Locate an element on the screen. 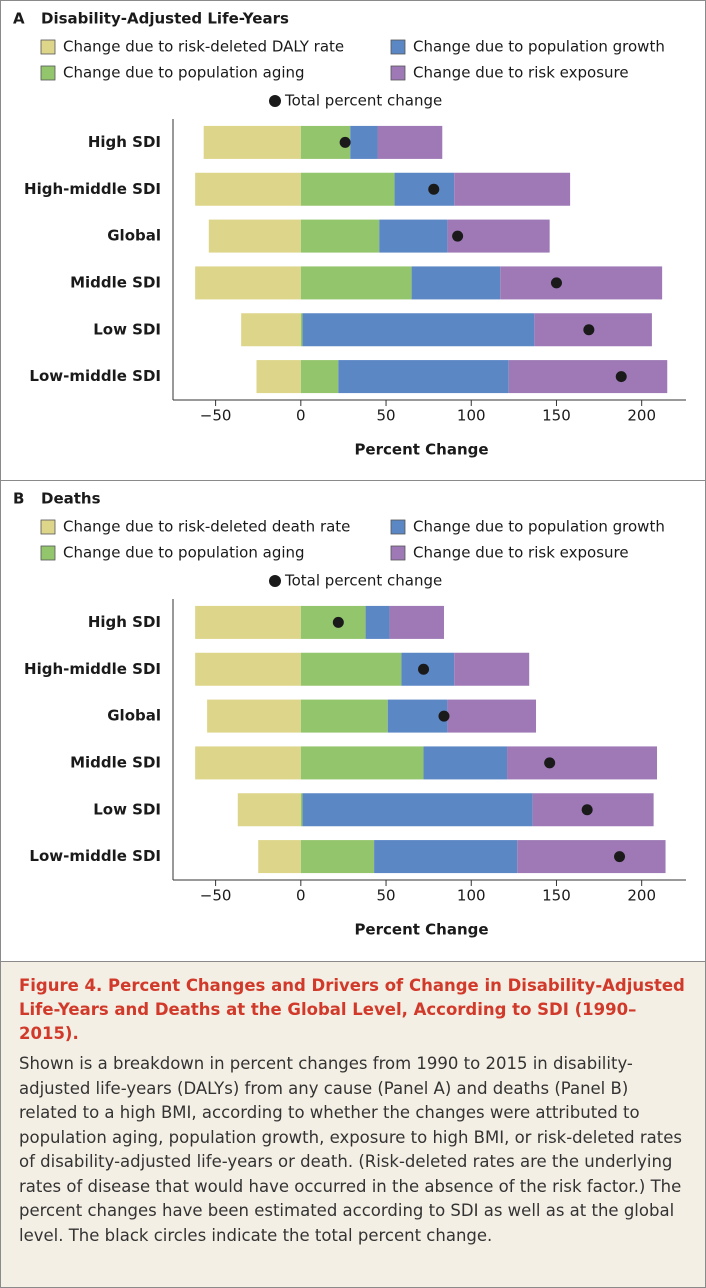 This screenshot has height=1288, width=706. legend-label: Change due to population growth is located at coordinates (539, 527).